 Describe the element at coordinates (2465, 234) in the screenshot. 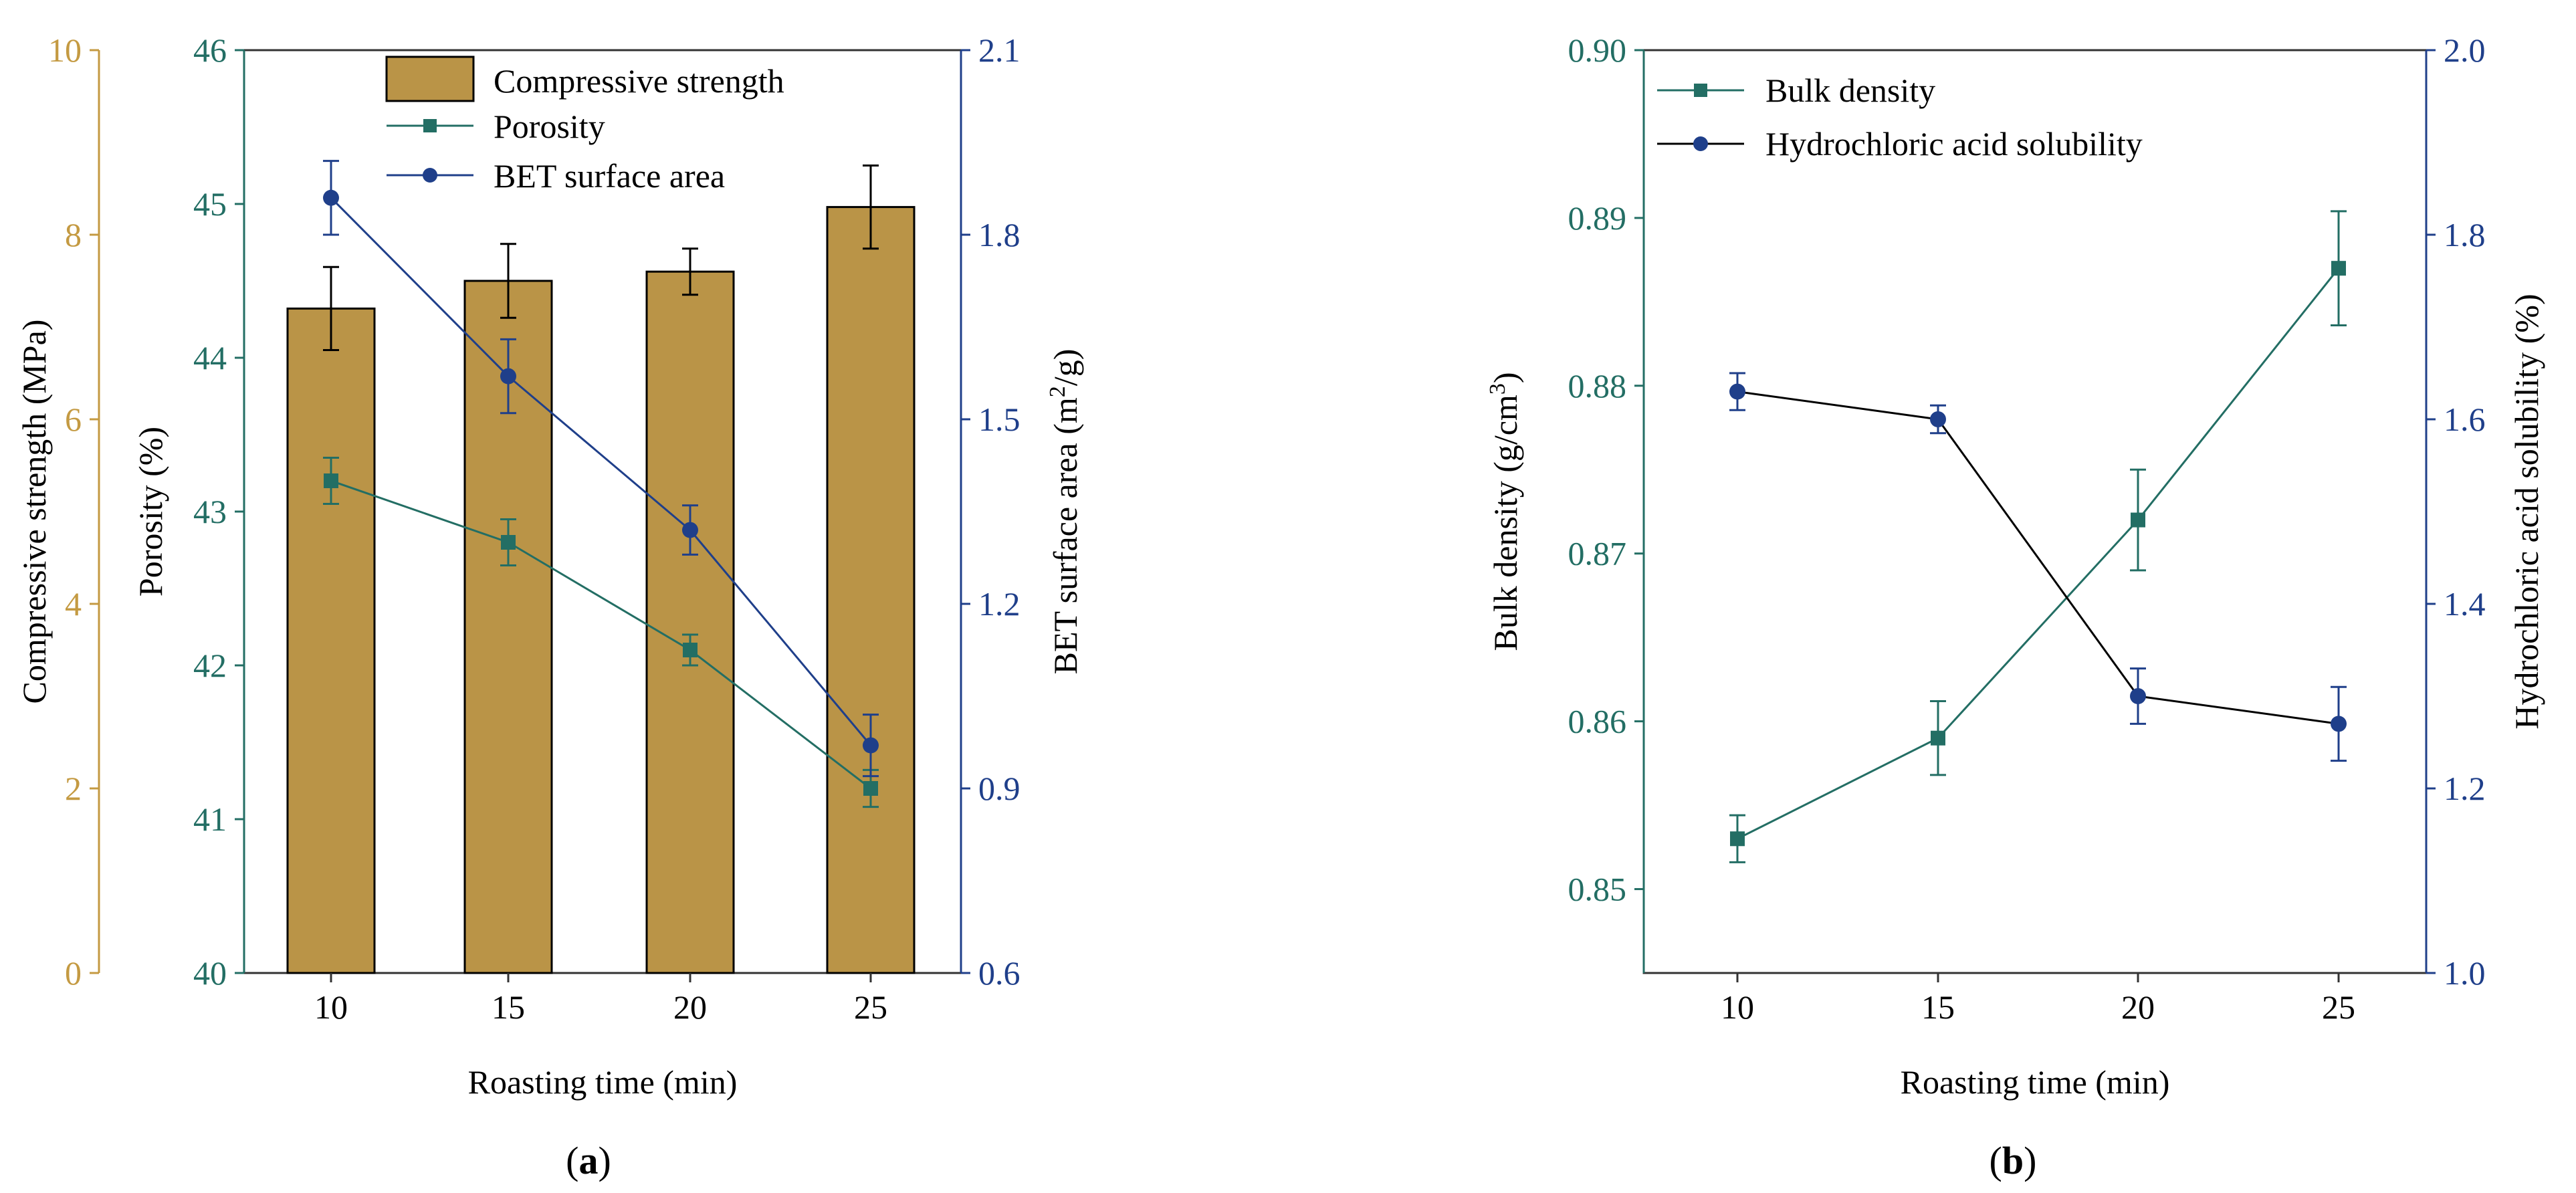

I see `hcl-axis-tick-label: 1.8` at that location.